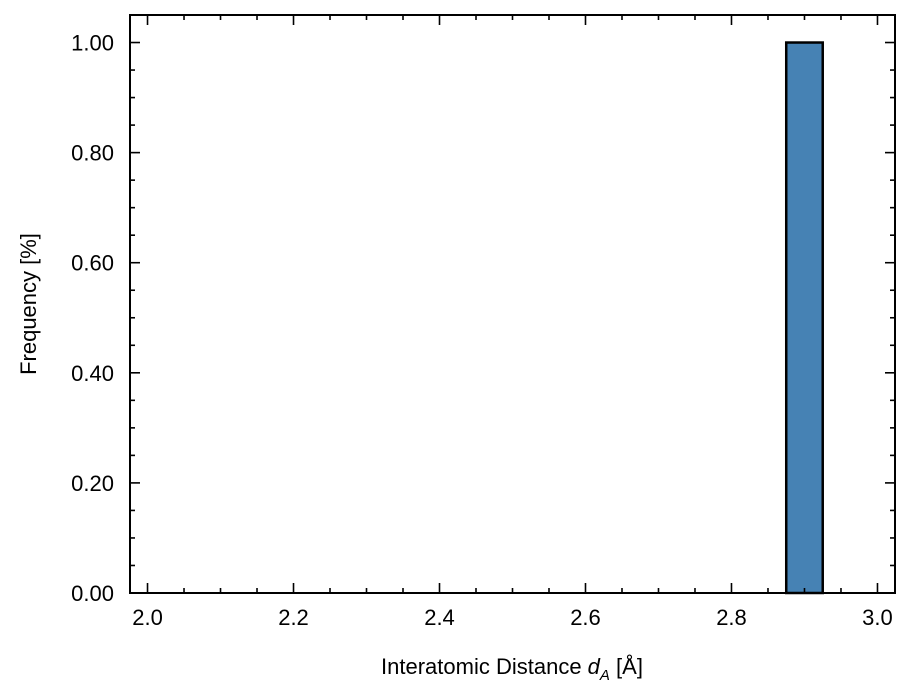  Describe the element at coordinates (92, 153) in the screenshot. I see `y-tick-label-4: 0.80` at that location.